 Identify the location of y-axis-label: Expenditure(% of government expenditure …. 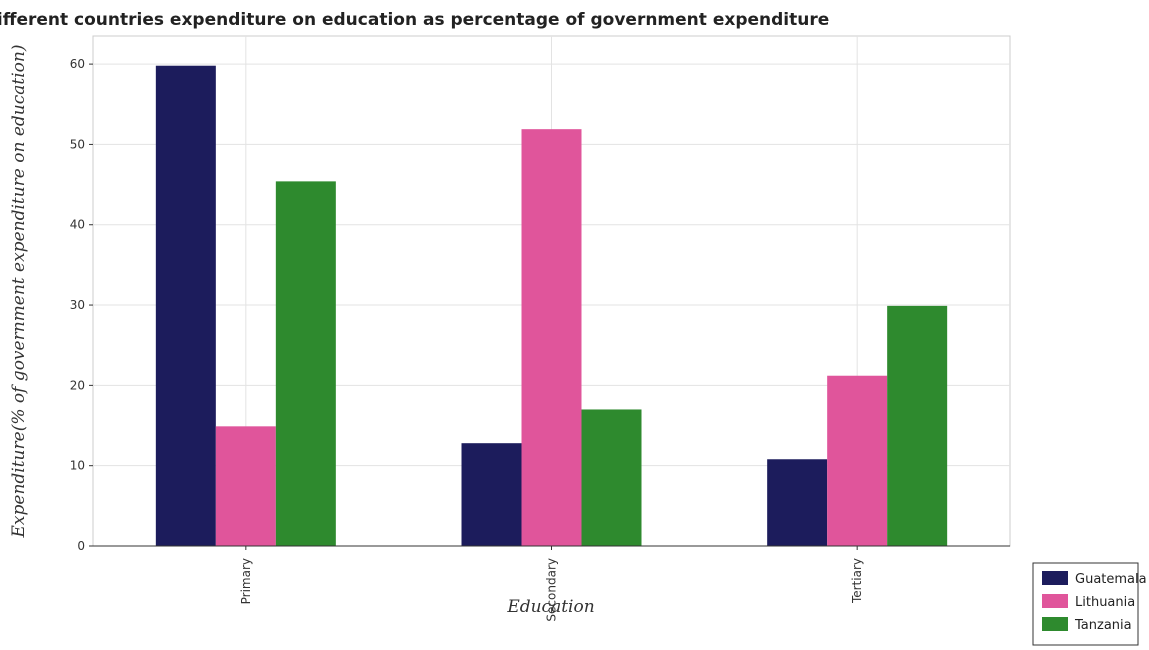
(19, 292).